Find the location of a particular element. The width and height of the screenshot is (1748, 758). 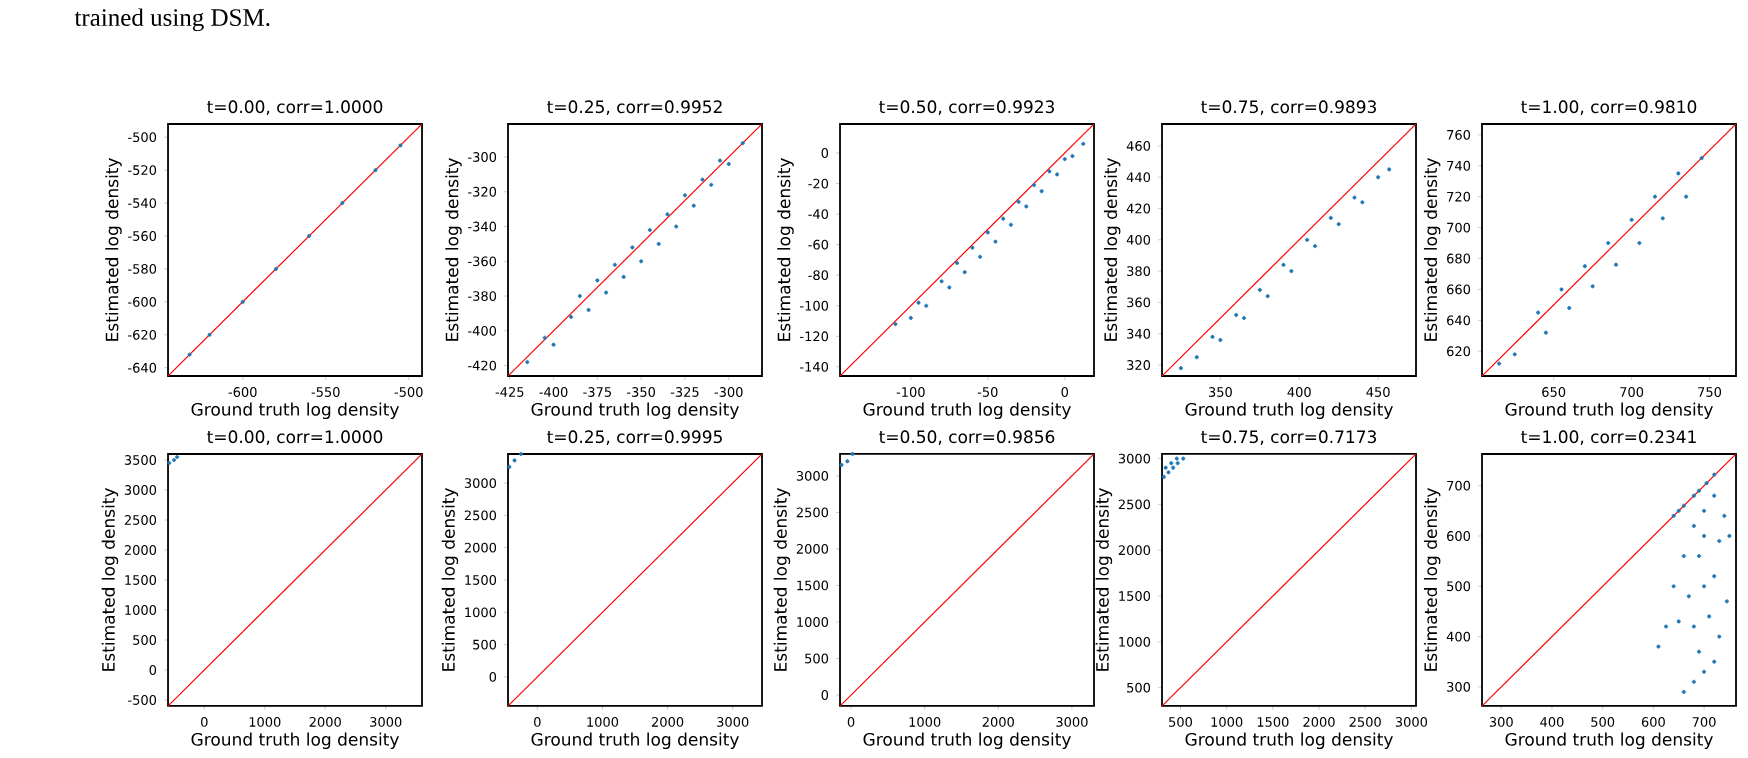

text: trained using DSM. is located at coordinates (172, 20).